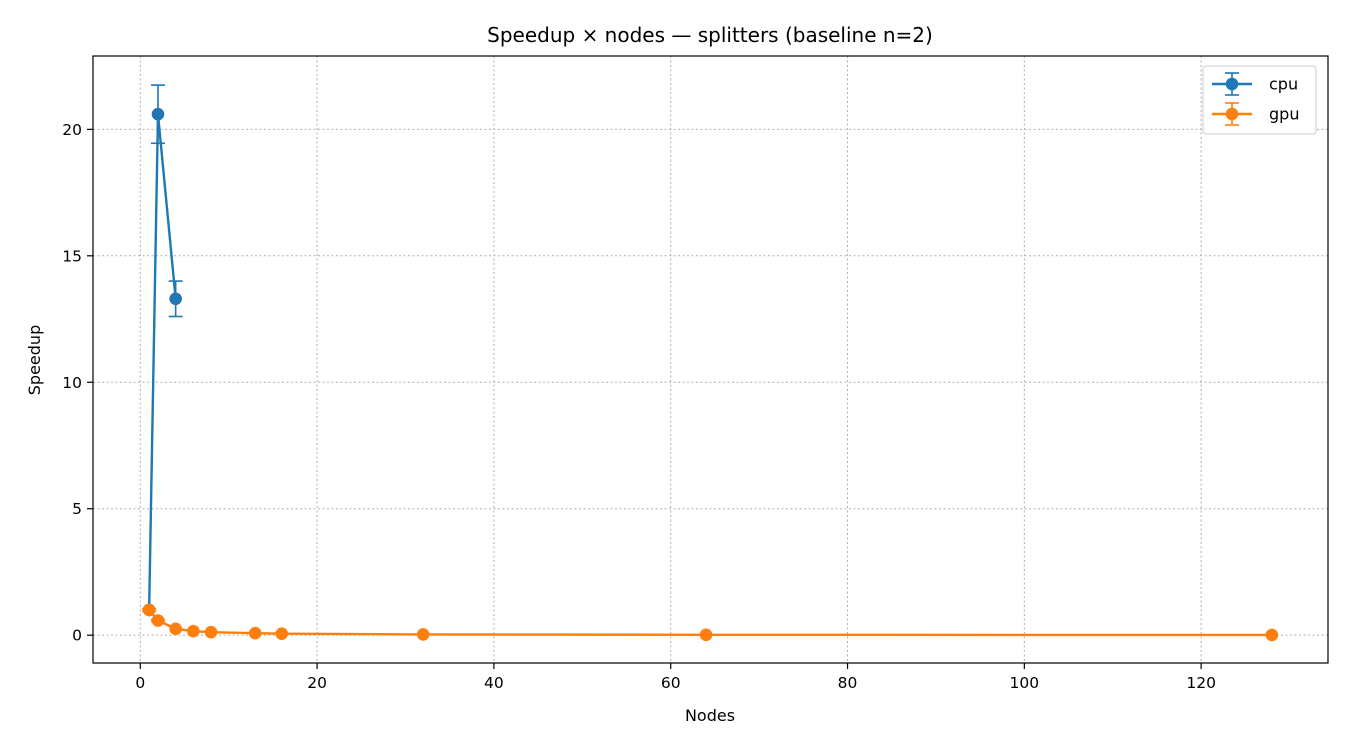 This screenshot has width=1350, height=750. I want to click on series-line-cpu, so click(162, 361).